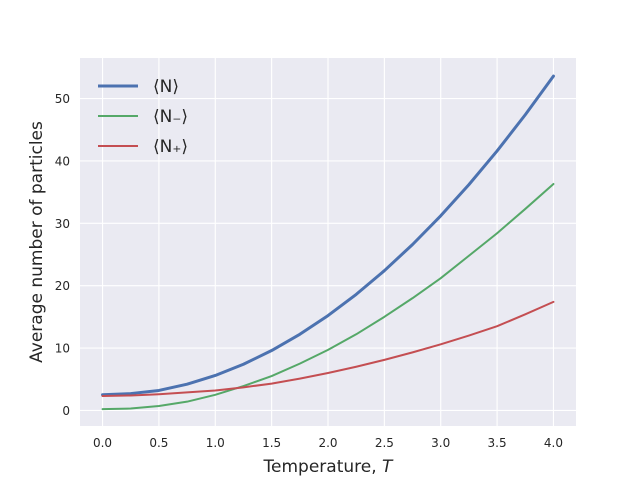 The image size is (640, 480). Describe the element at coordinates (440, 443) in the screenshot. I see `x-tick-label: 3.0` at that location.